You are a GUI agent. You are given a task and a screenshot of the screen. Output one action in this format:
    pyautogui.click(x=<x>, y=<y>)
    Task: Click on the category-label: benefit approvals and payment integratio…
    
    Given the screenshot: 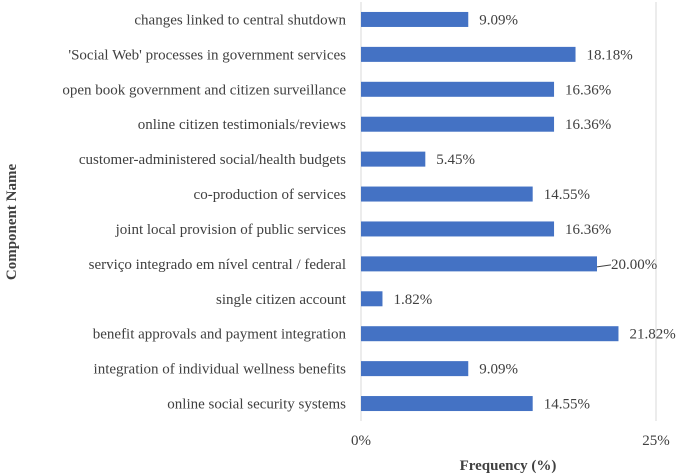 What is the action you would take?
    pyautogui.click(x=220, y=335)
    